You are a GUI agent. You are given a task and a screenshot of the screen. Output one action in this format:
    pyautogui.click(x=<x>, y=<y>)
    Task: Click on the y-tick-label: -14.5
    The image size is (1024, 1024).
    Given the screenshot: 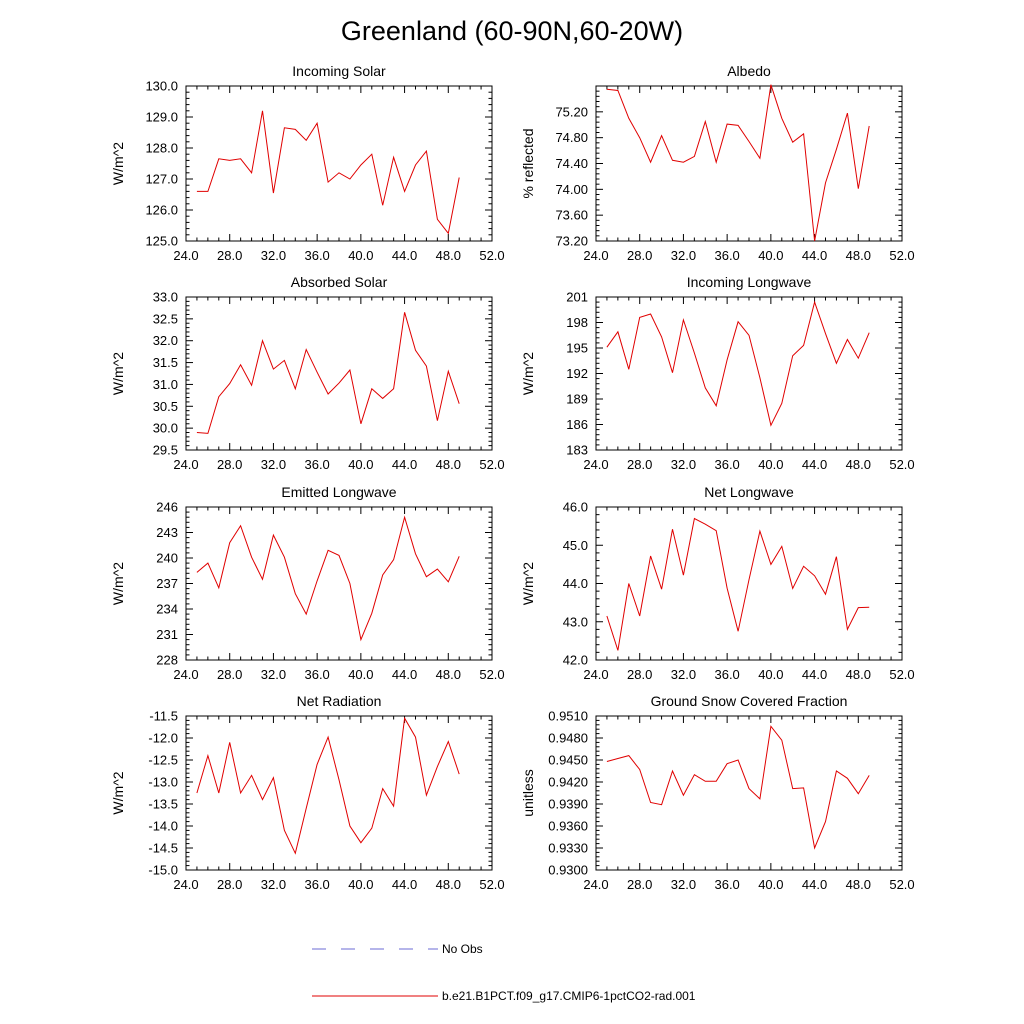 What is the action you would take?
    pyautogui.click(x=163, y=848)
    